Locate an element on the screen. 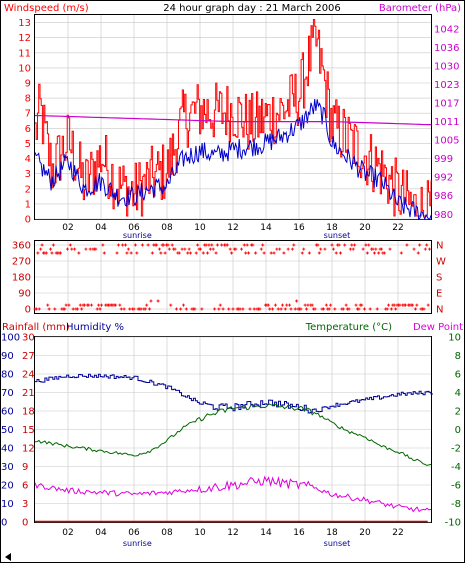 The image size is (465, 568). windspeed-tick-label: 0 is located at coordinates (28, 220).